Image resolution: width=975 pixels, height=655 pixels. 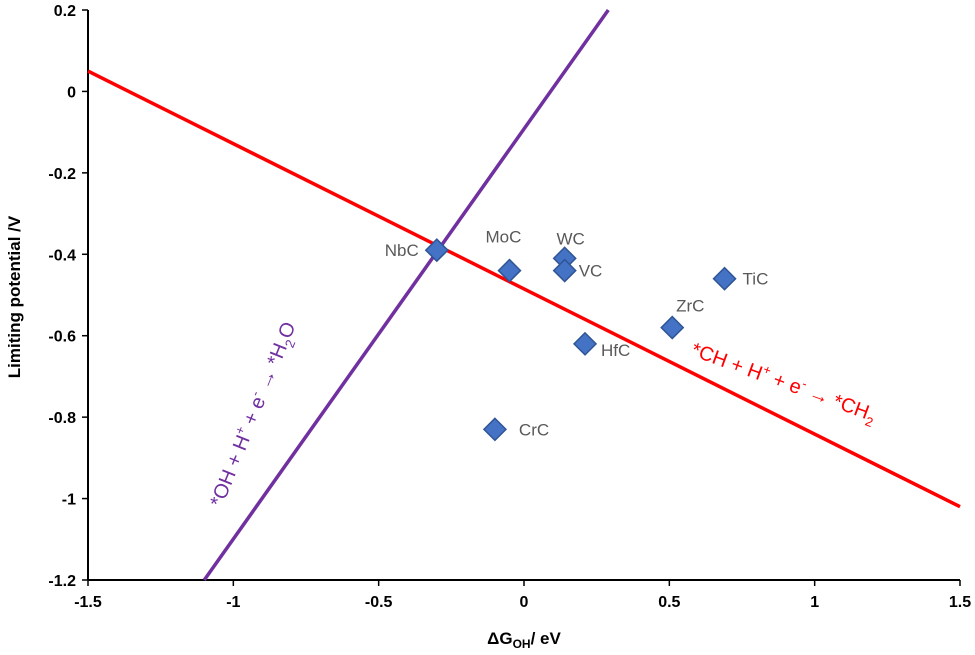 What do you see at coordinates (509, 270) in the screenshot?
I see `data-point-moc` at bounding box center [509, 270].